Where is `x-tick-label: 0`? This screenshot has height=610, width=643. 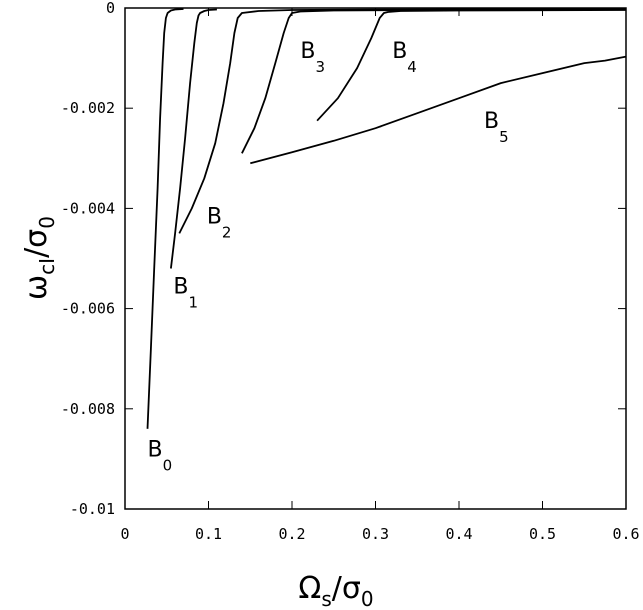
x-tick-label: 0 is located at coordinates (124, 534).